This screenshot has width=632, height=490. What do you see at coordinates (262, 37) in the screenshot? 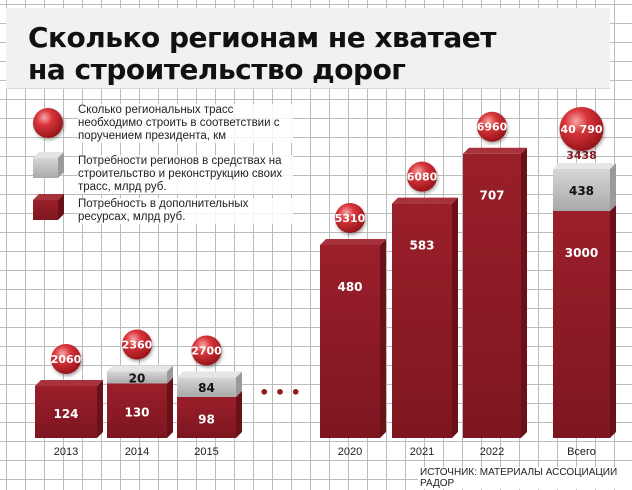
I see `title-line-1: Сколько регионам не хватает` at bounding box center [262, 37].